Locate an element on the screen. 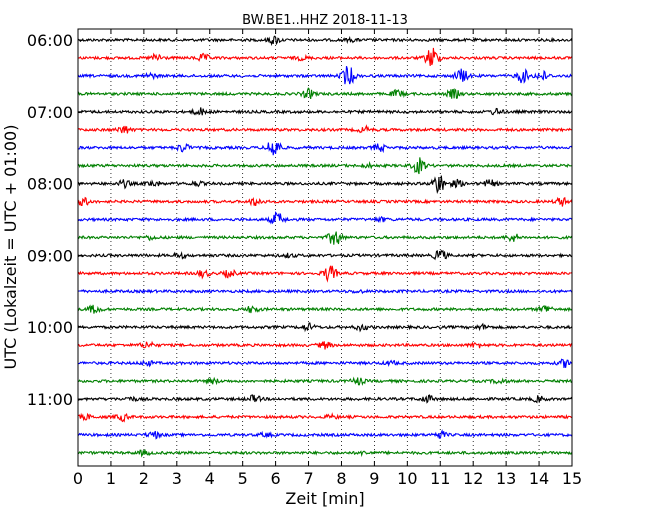 Image resolution: width=650 pixels, height=520 pixels. x-tick-label: 3 is located at coordinates (177, 478).